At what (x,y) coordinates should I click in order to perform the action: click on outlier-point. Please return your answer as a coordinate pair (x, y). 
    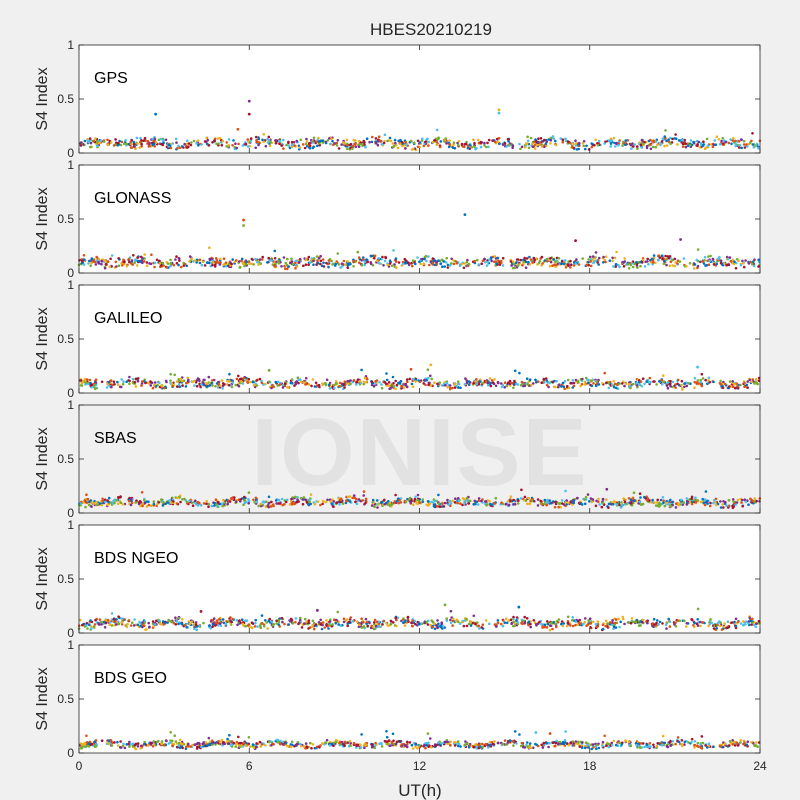
    Looking at the image, I should click on (243, 220).